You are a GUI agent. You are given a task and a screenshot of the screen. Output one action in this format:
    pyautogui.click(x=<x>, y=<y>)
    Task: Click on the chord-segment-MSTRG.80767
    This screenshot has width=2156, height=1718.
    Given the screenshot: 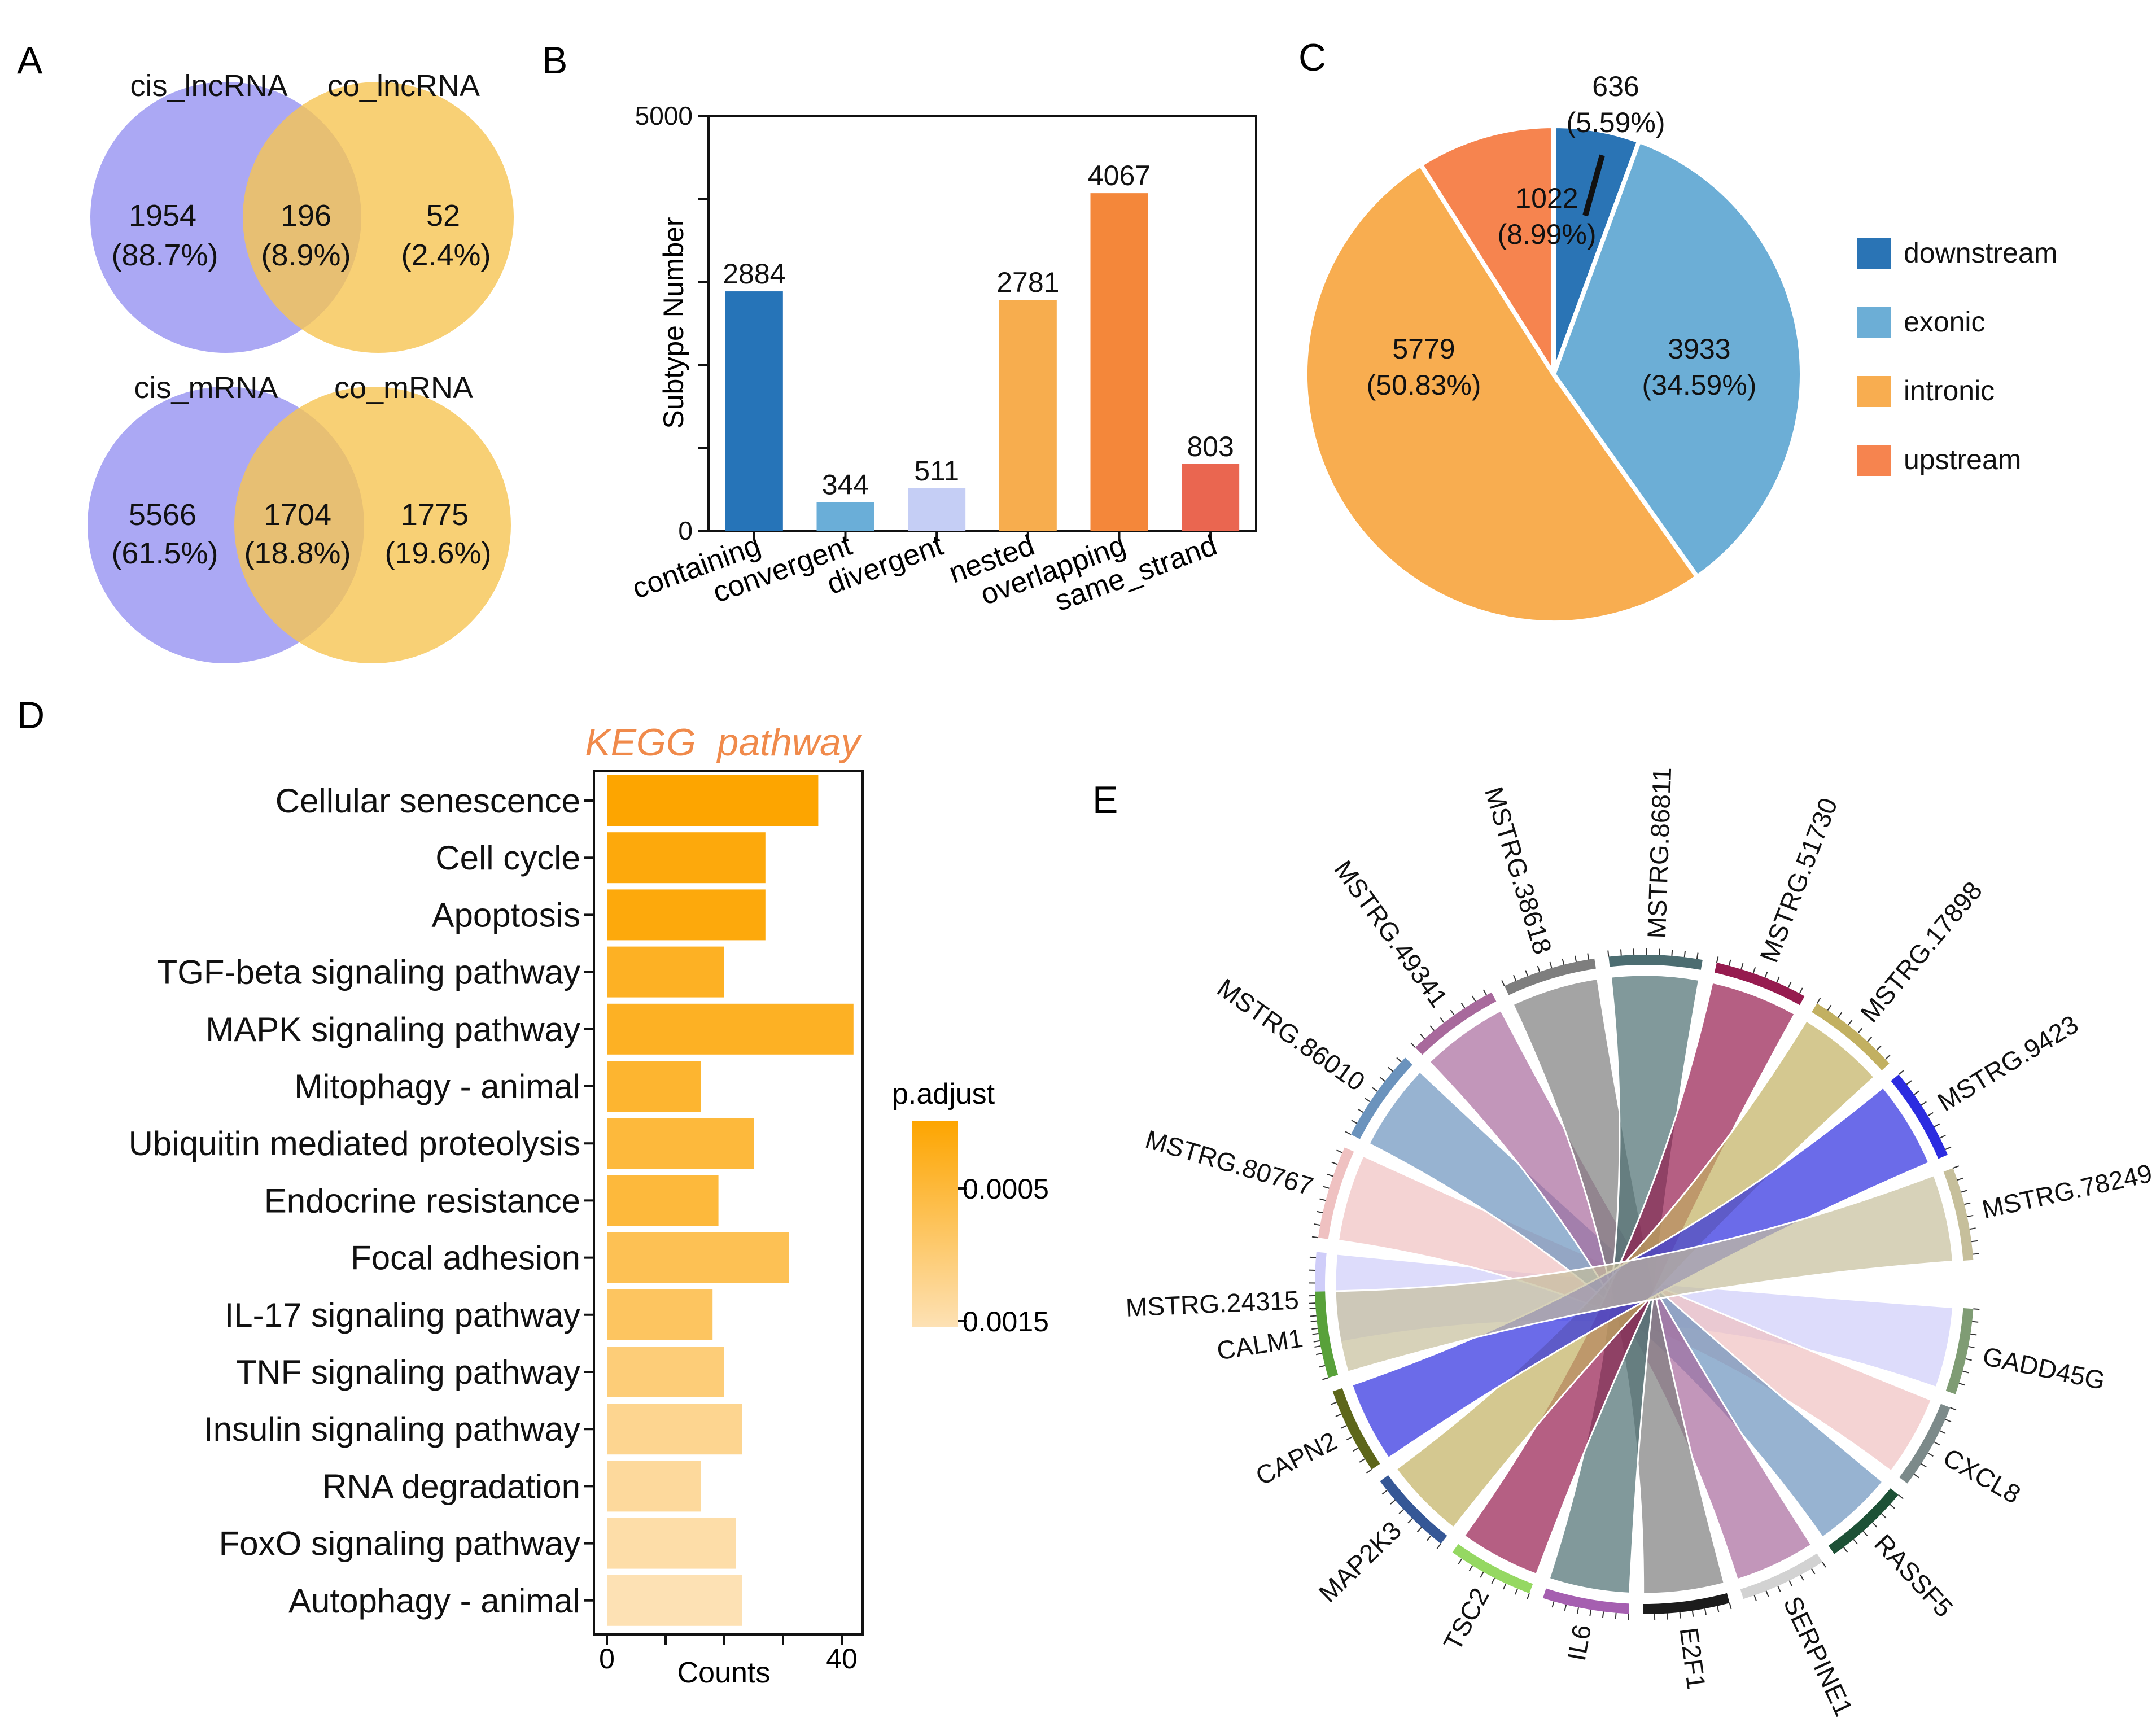 What is the action you would take?
    pyautogui.click(x=1336, y=1193)
    